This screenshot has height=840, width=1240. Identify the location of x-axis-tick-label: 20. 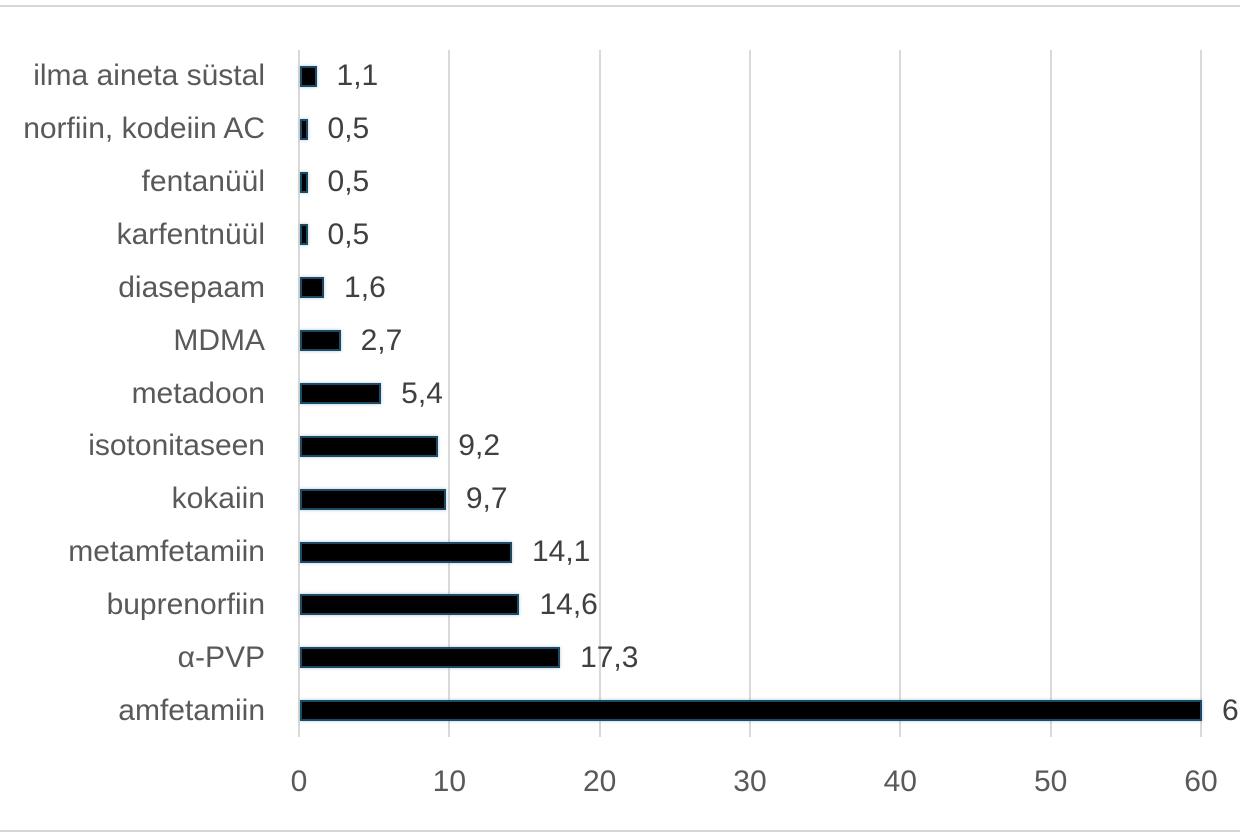
(599, 781).